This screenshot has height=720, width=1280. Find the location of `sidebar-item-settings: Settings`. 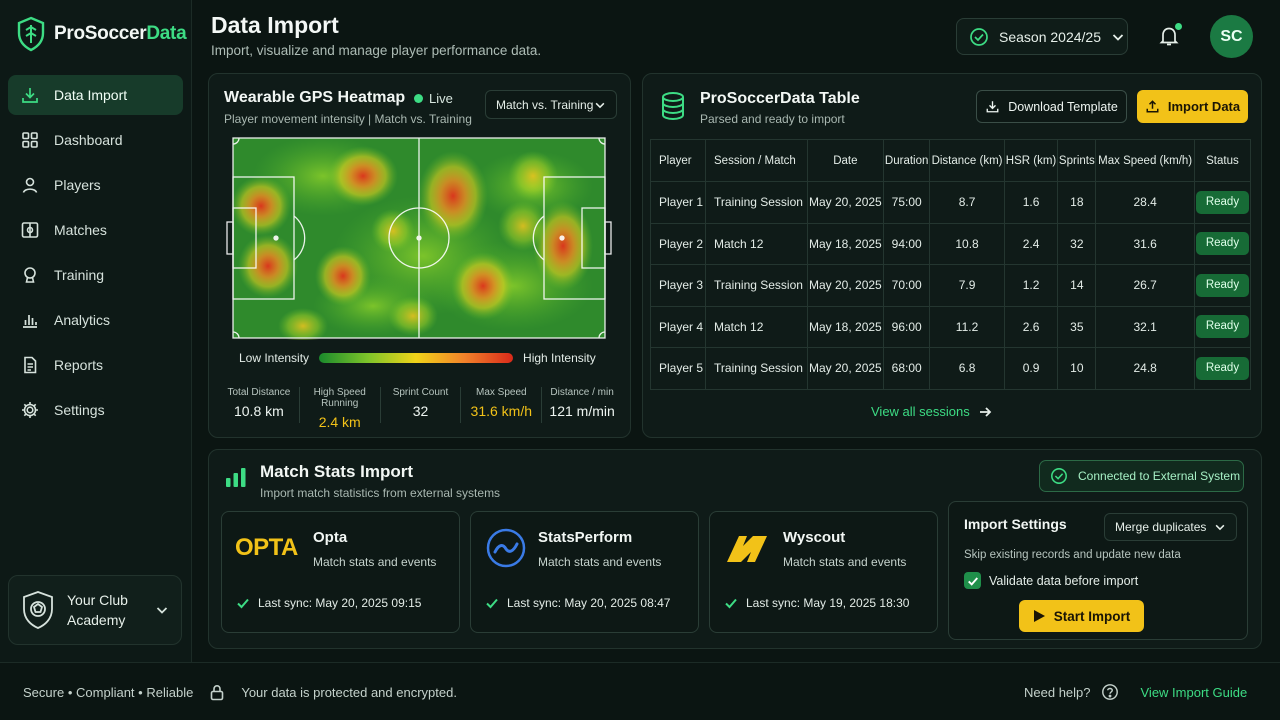

sidebar-item-settings: Settings is located at coordinates (95, 410).